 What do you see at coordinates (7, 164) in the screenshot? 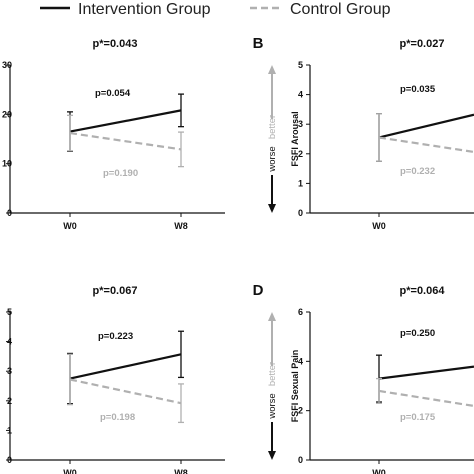
I see `y-tick-label: 10` at bounding box center [7, 164].